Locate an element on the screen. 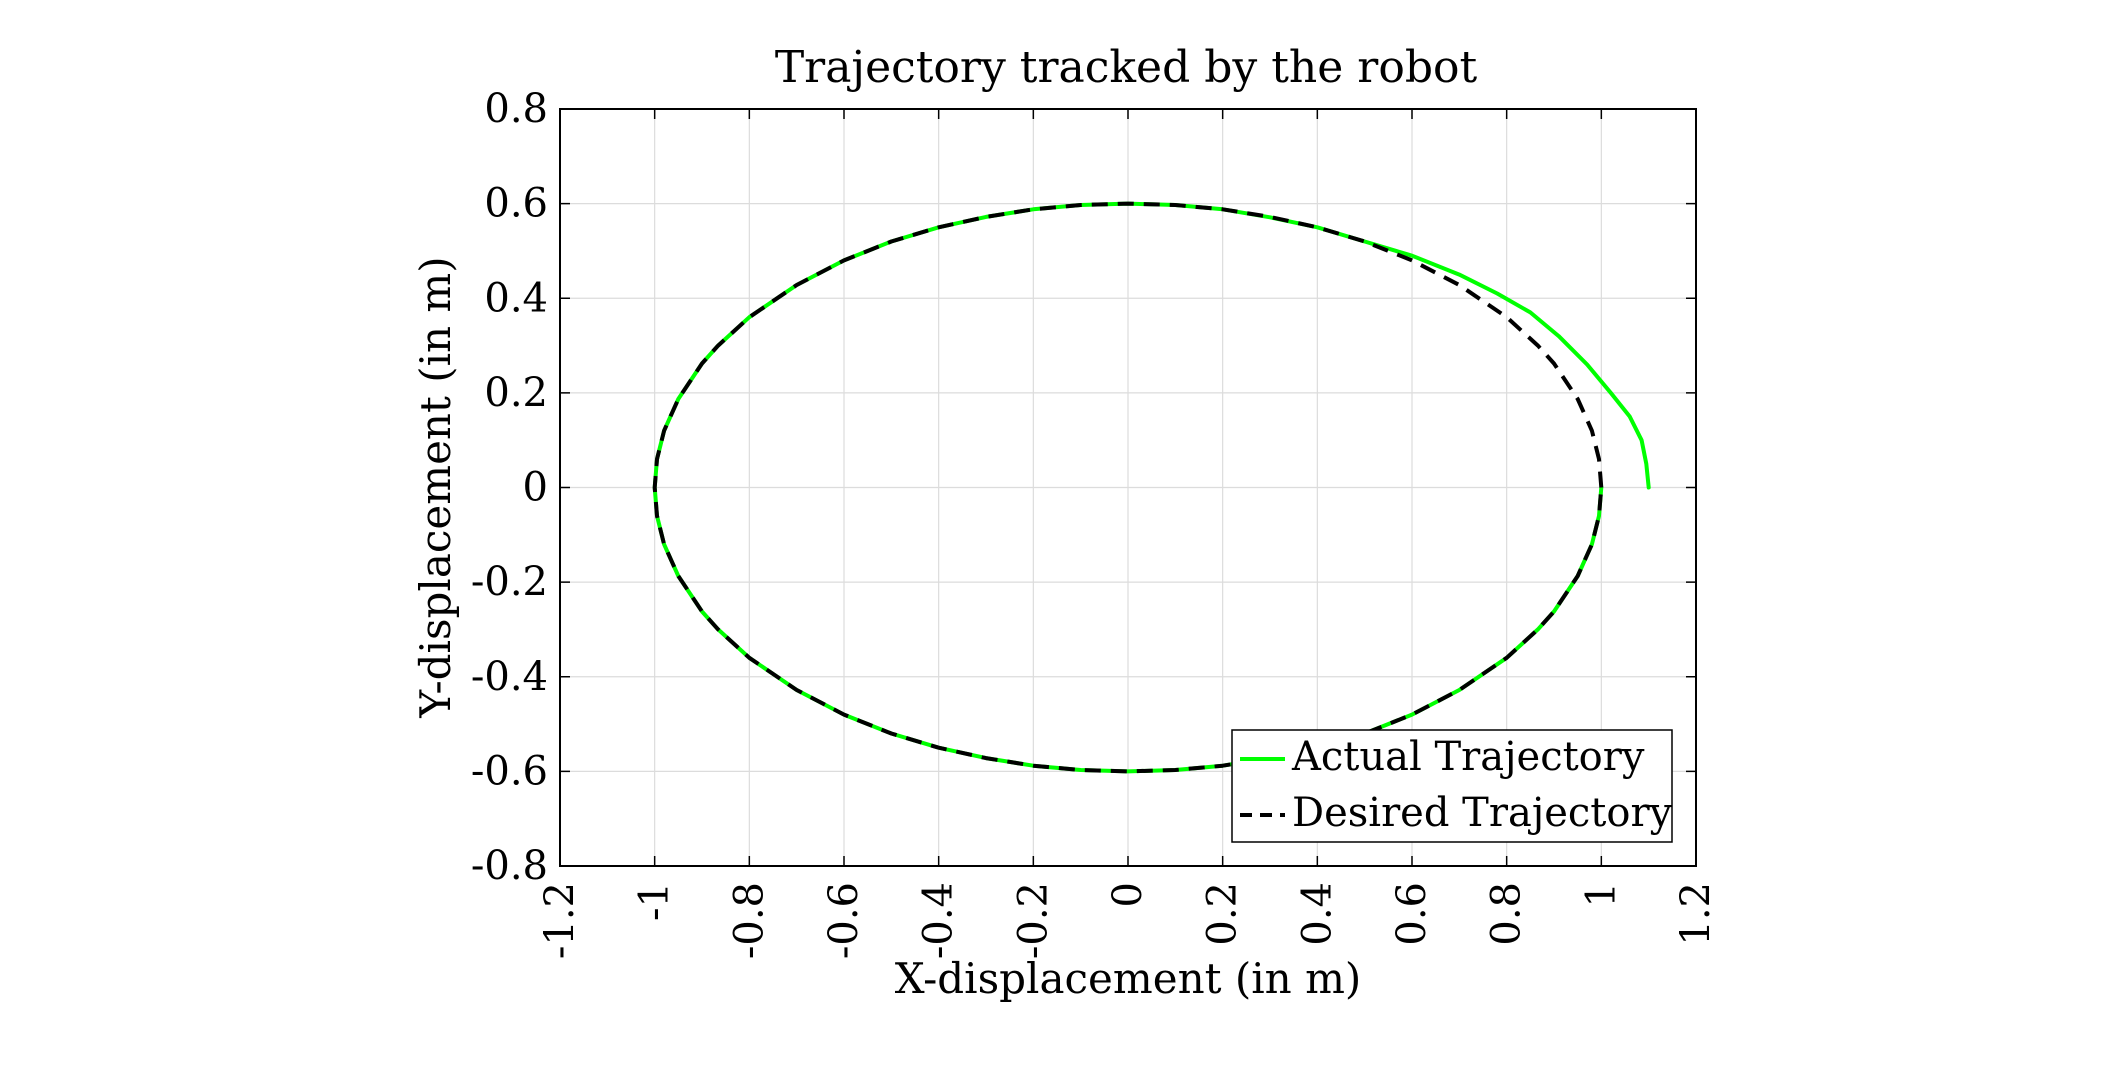 The height and width of the screenshot is (1073, 2128). x-tick-label: -0.4 is located at coordinates (939, 920).